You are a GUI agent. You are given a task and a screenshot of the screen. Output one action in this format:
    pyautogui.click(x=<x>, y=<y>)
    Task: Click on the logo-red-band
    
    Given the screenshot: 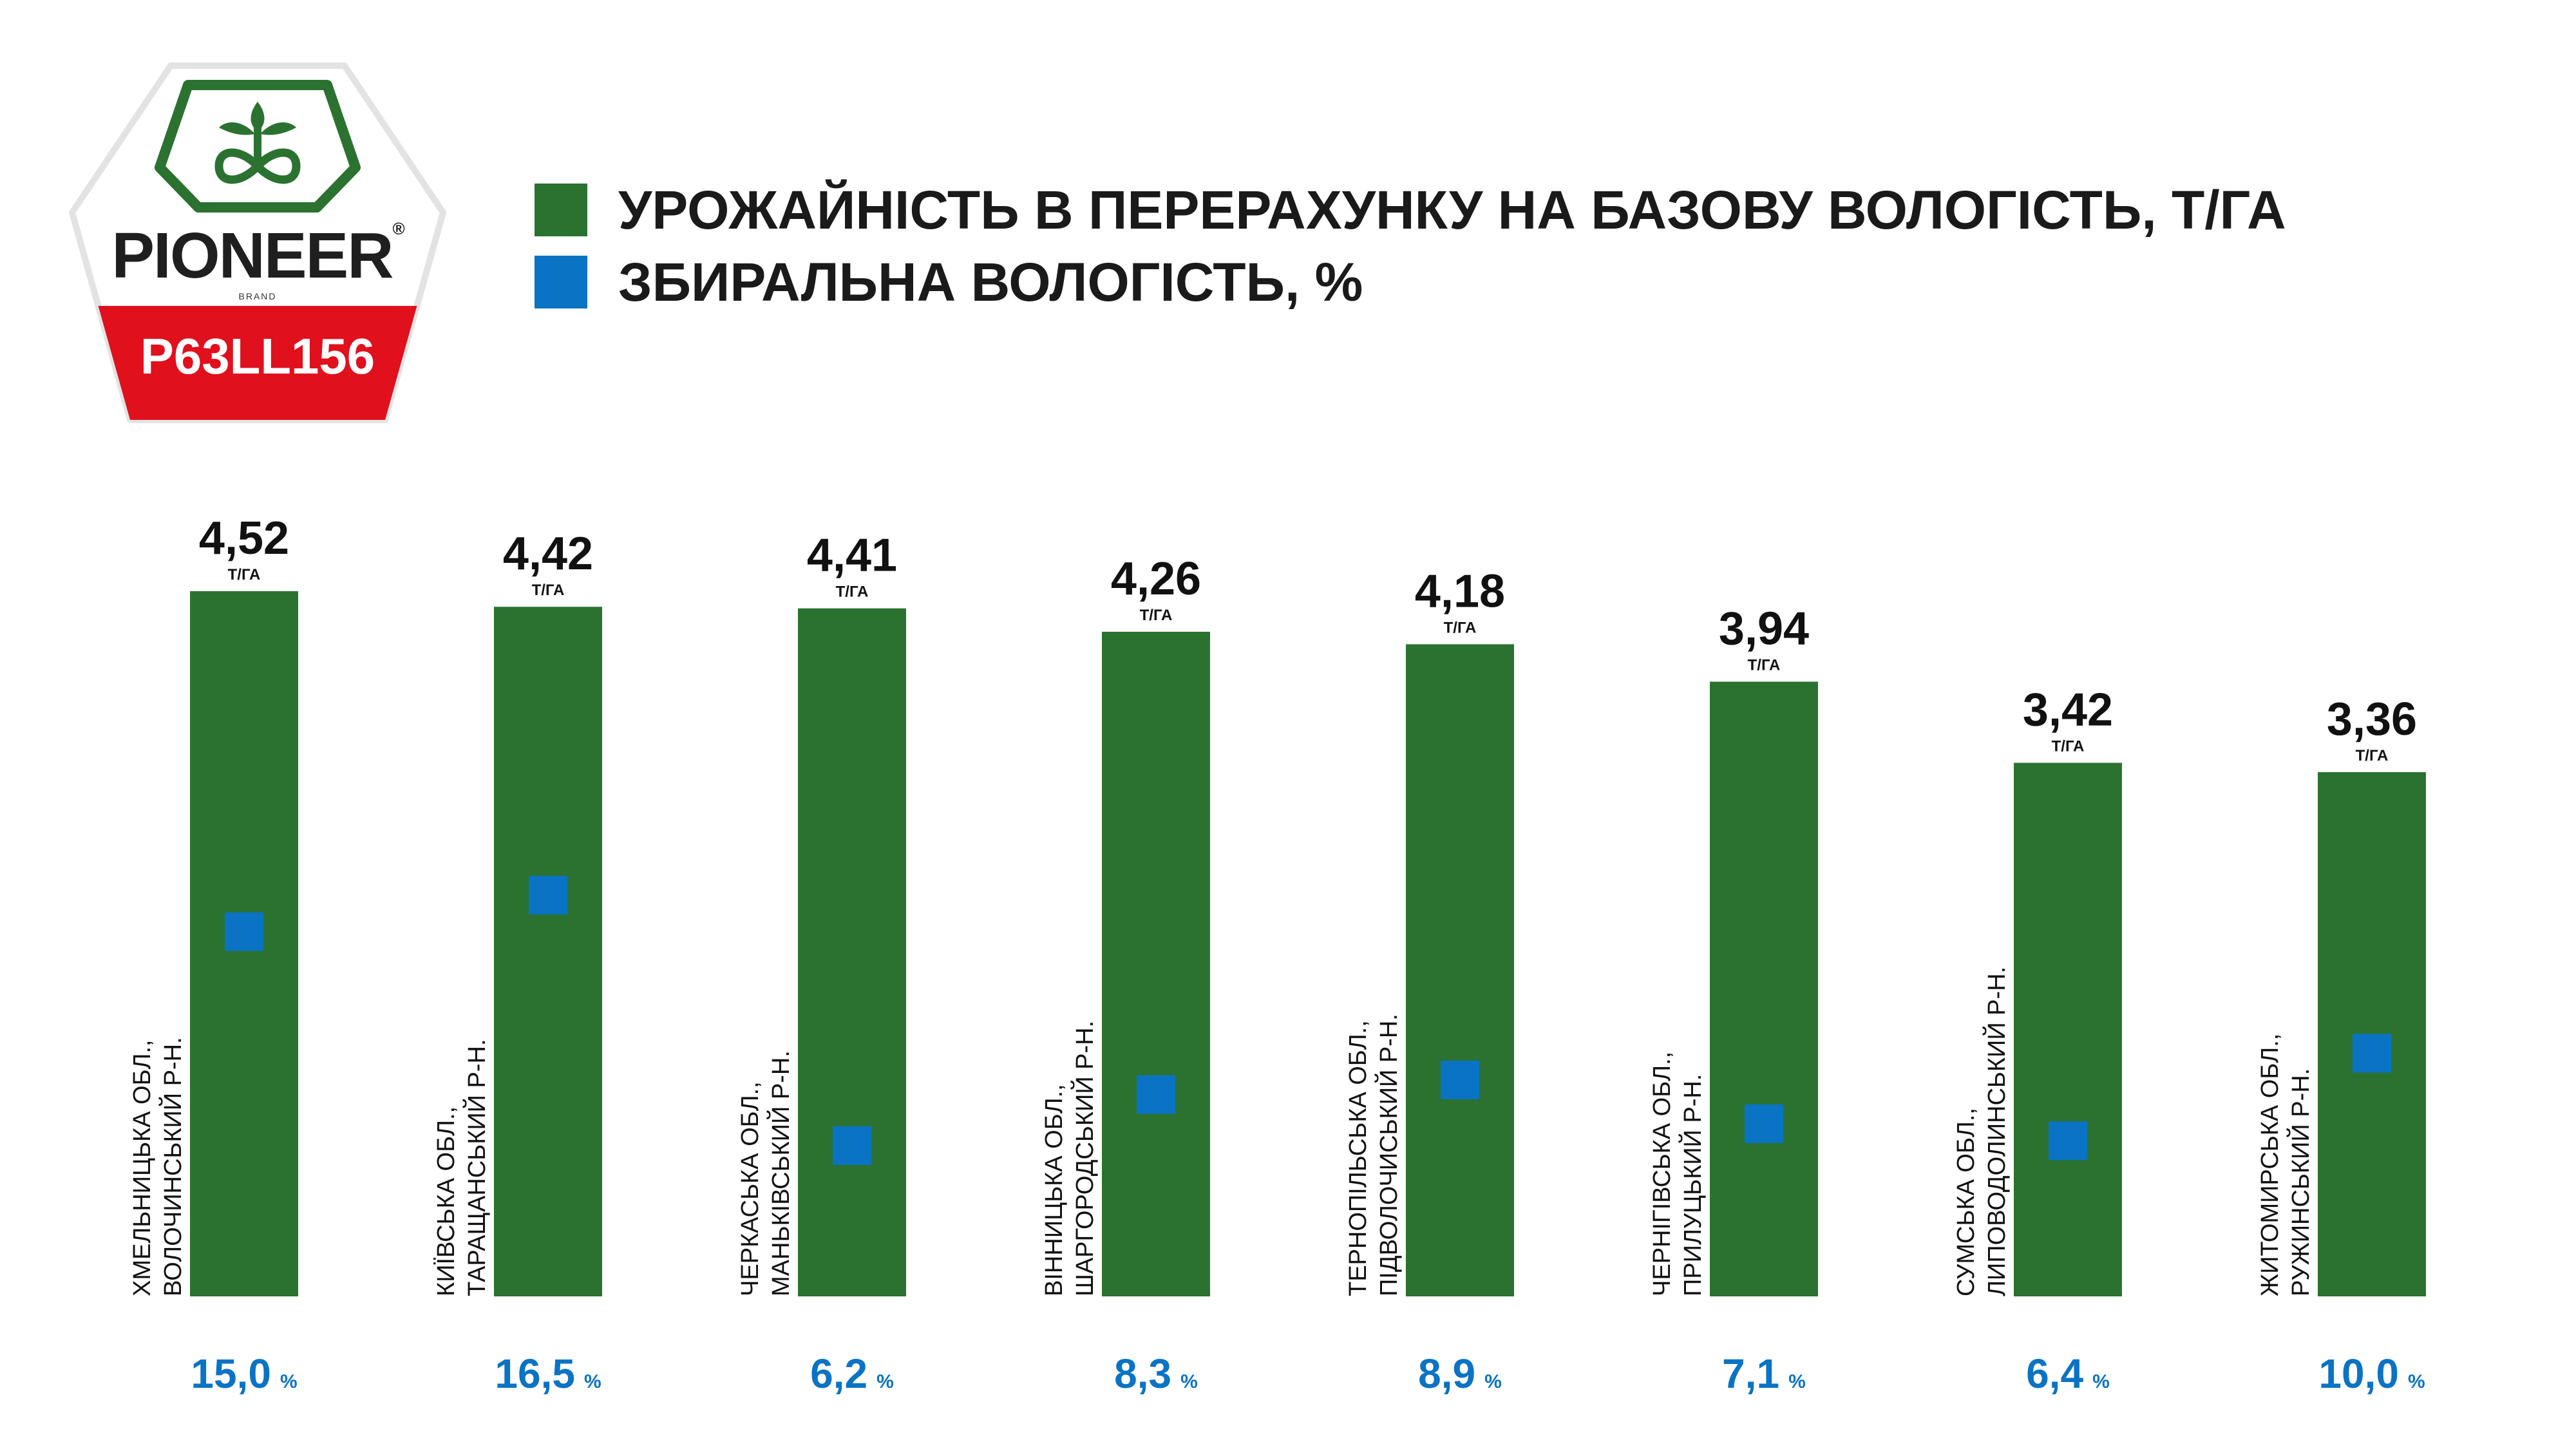 What is the action you would take?
    pyautogui.click(x=257, y=363)
    